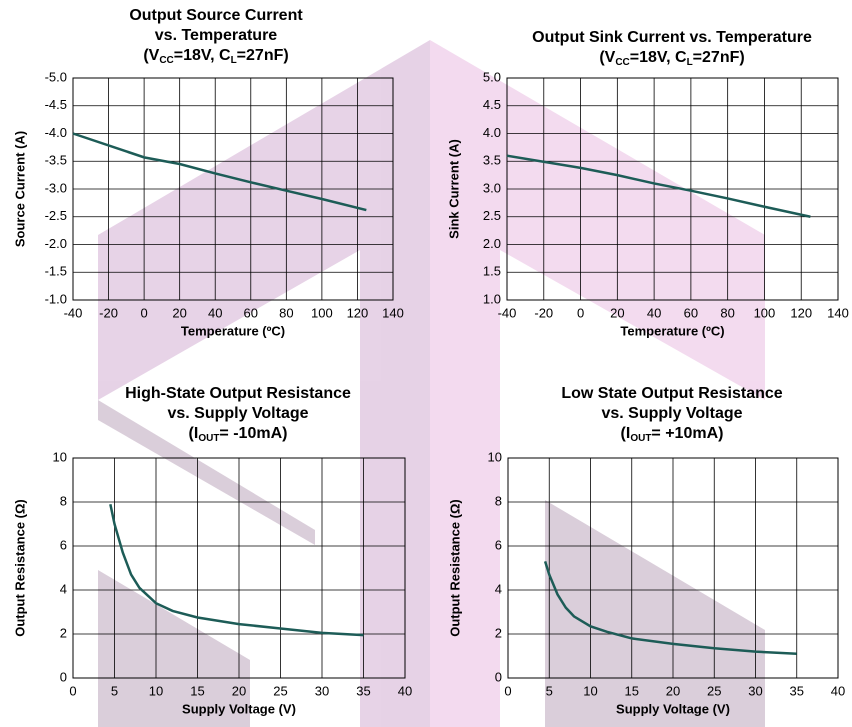  What do you see at coordinates (56, 76) in the screenshot?
I see `y-tick-label: -5.0` at bounding box center [56, 76].